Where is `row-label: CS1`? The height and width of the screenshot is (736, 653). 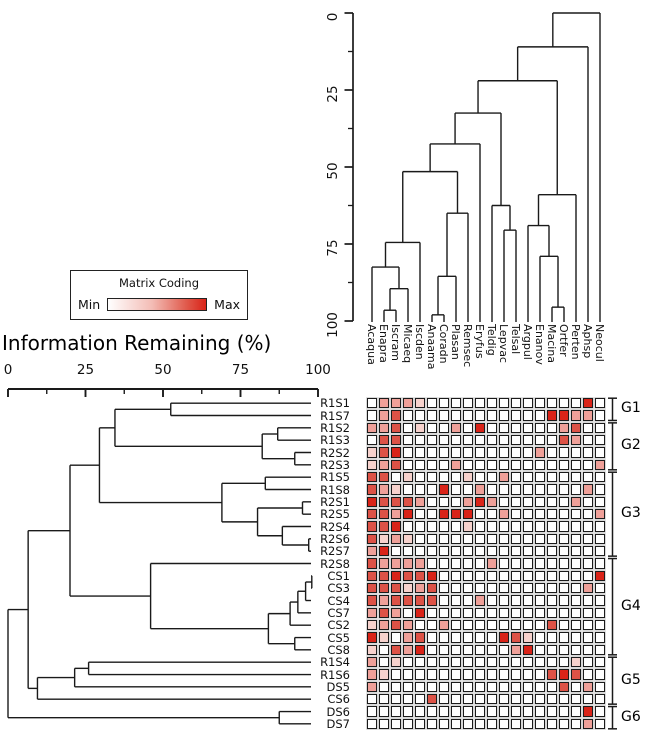 row-label: CS1 is located at coordinates (338, 575).